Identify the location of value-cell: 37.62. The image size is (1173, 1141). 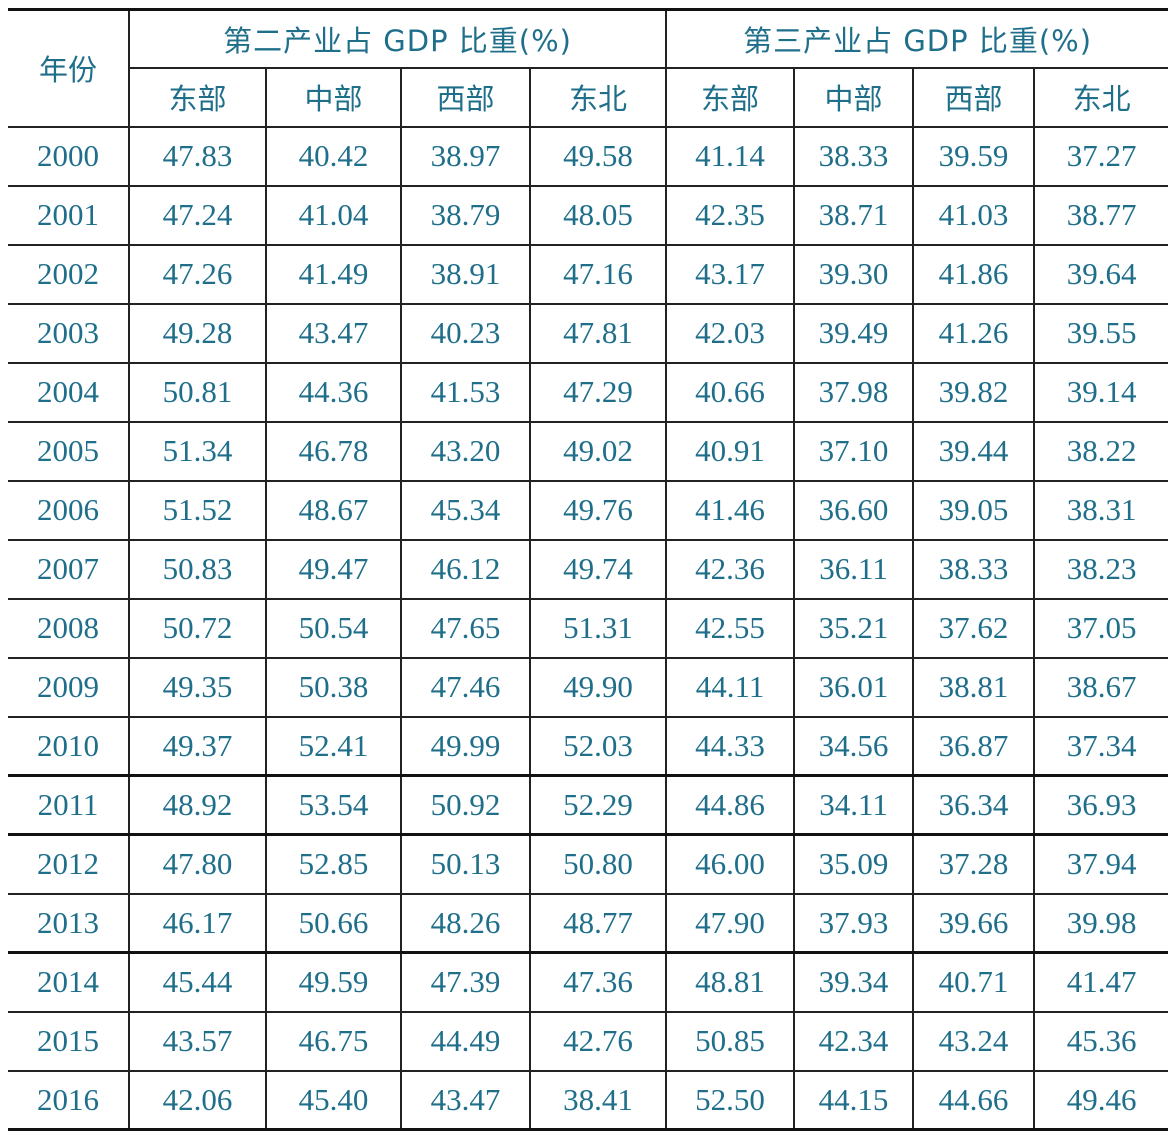
(974, 628).